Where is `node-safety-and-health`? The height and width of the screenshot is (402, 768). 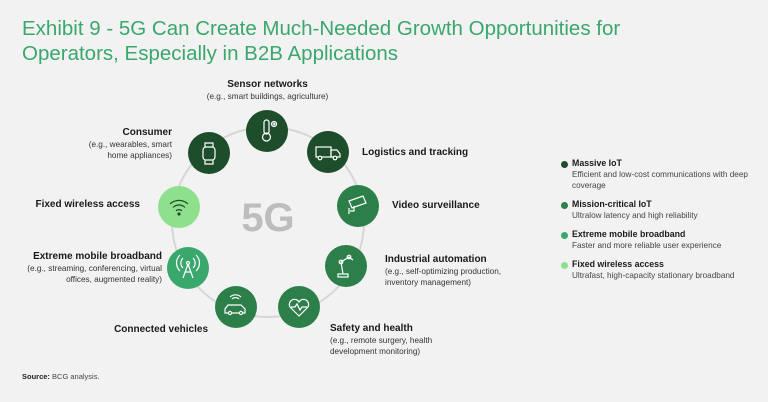
node-safety-and-health is located at coordinates (299, 307).